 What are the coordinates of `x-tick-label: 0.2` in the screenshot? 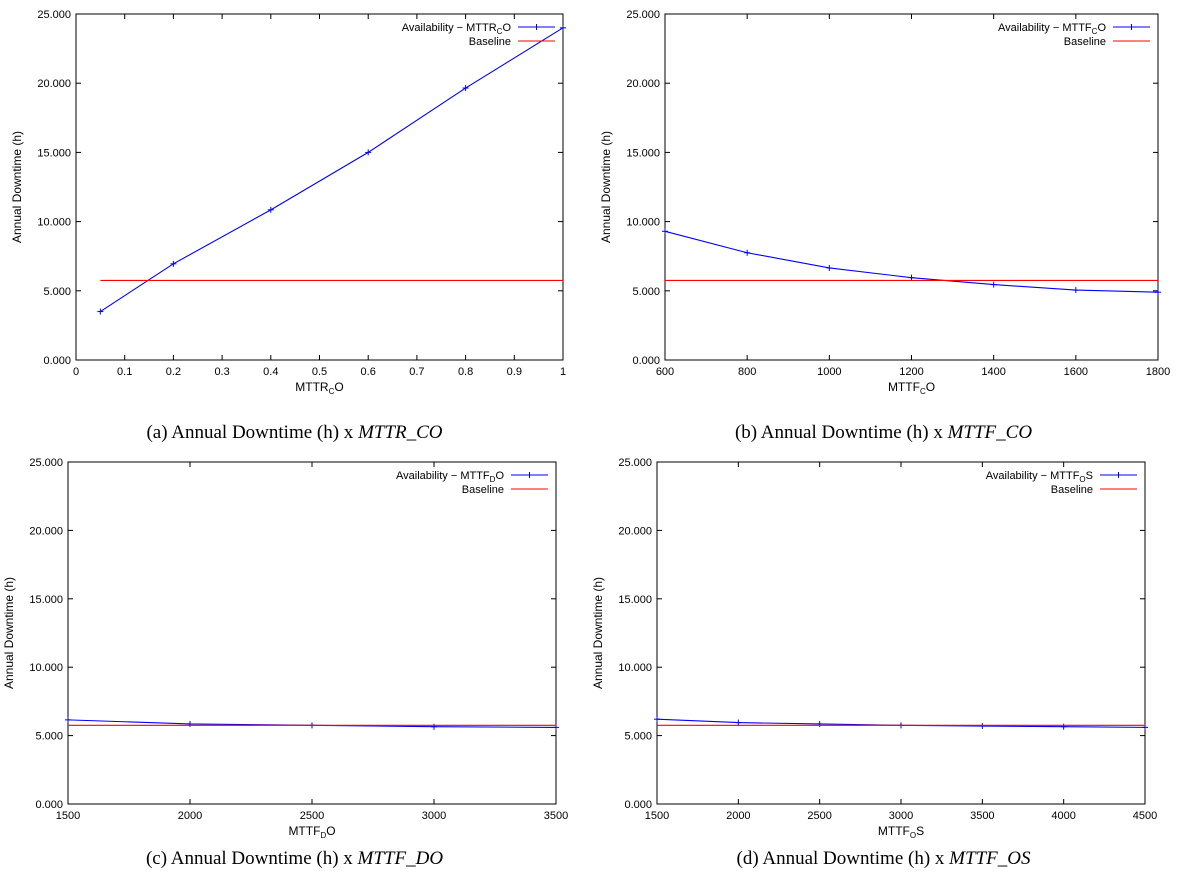 It's located at (173, 372).